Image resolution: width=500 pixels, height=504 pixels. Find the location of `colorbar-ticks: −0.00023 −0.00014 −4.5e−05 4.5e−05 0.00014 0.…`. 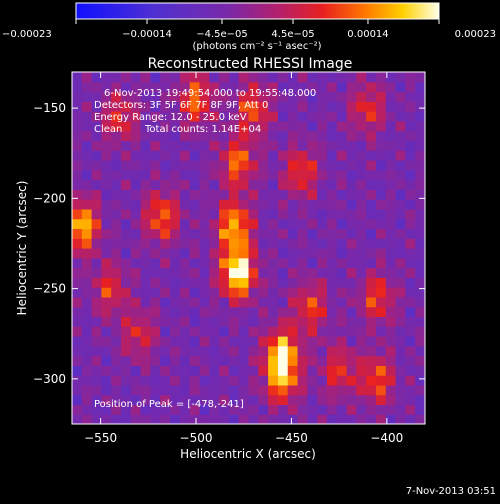

colorbar-ticks: −0.00023 −0.00014 −4.5e−05 4.5e−05 0.00014 0.… is located at coordinates (249, 29).